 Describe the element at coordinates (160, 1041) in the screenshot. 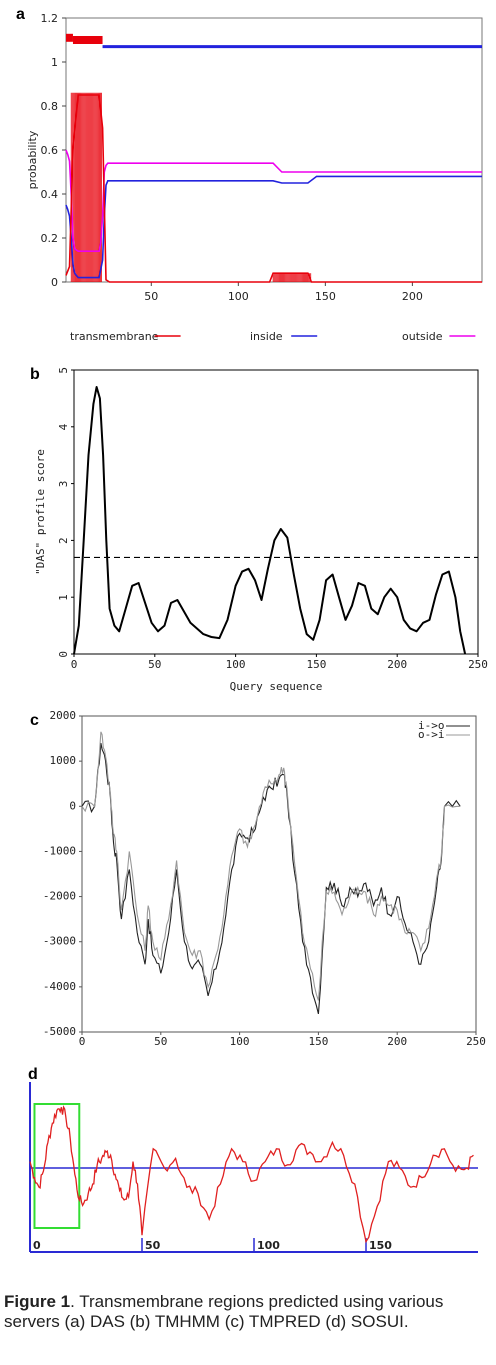

I see `x-tick-label-c: 50` at that location.